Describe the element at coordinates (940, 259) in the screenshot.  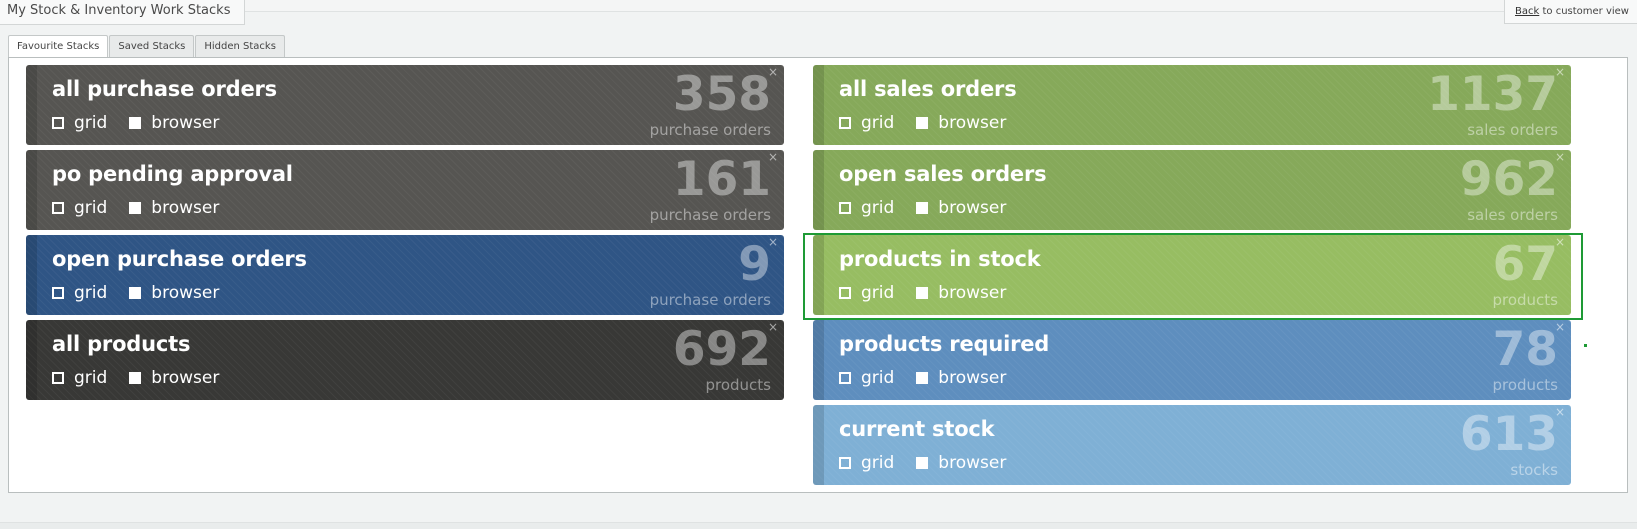
I see `stack-title: products in stock` at that location.